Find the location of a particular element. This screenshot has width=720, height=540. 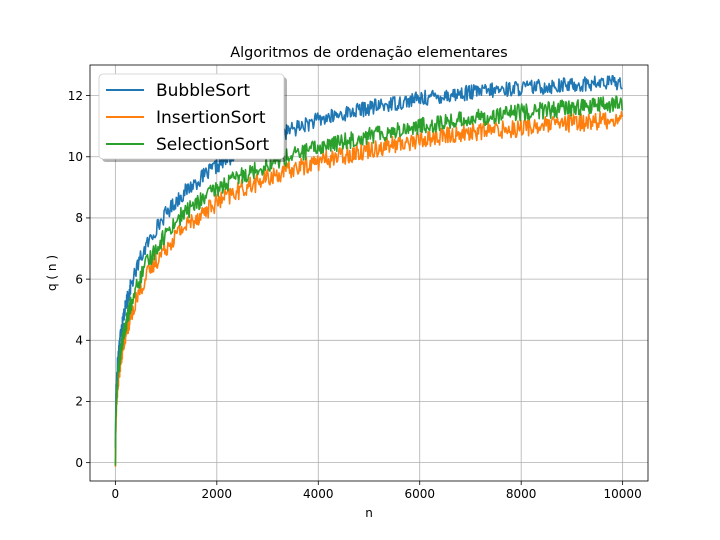

x-axis-label: n is located at coordinates (369, 513).